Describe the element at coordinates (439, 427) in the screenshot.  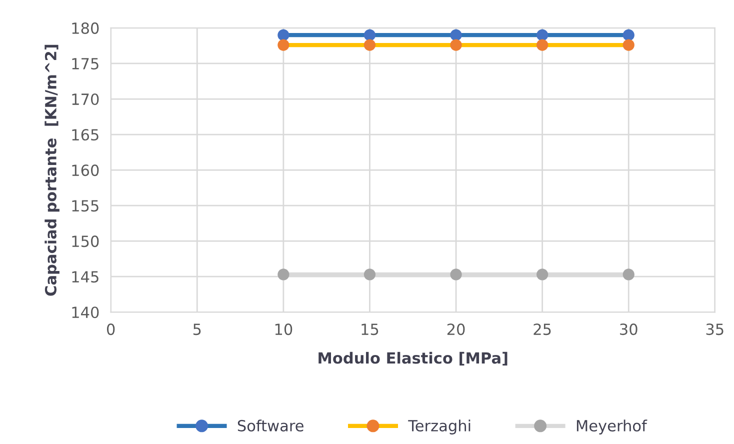
I see `legend-label: Terzaghi` at that location.